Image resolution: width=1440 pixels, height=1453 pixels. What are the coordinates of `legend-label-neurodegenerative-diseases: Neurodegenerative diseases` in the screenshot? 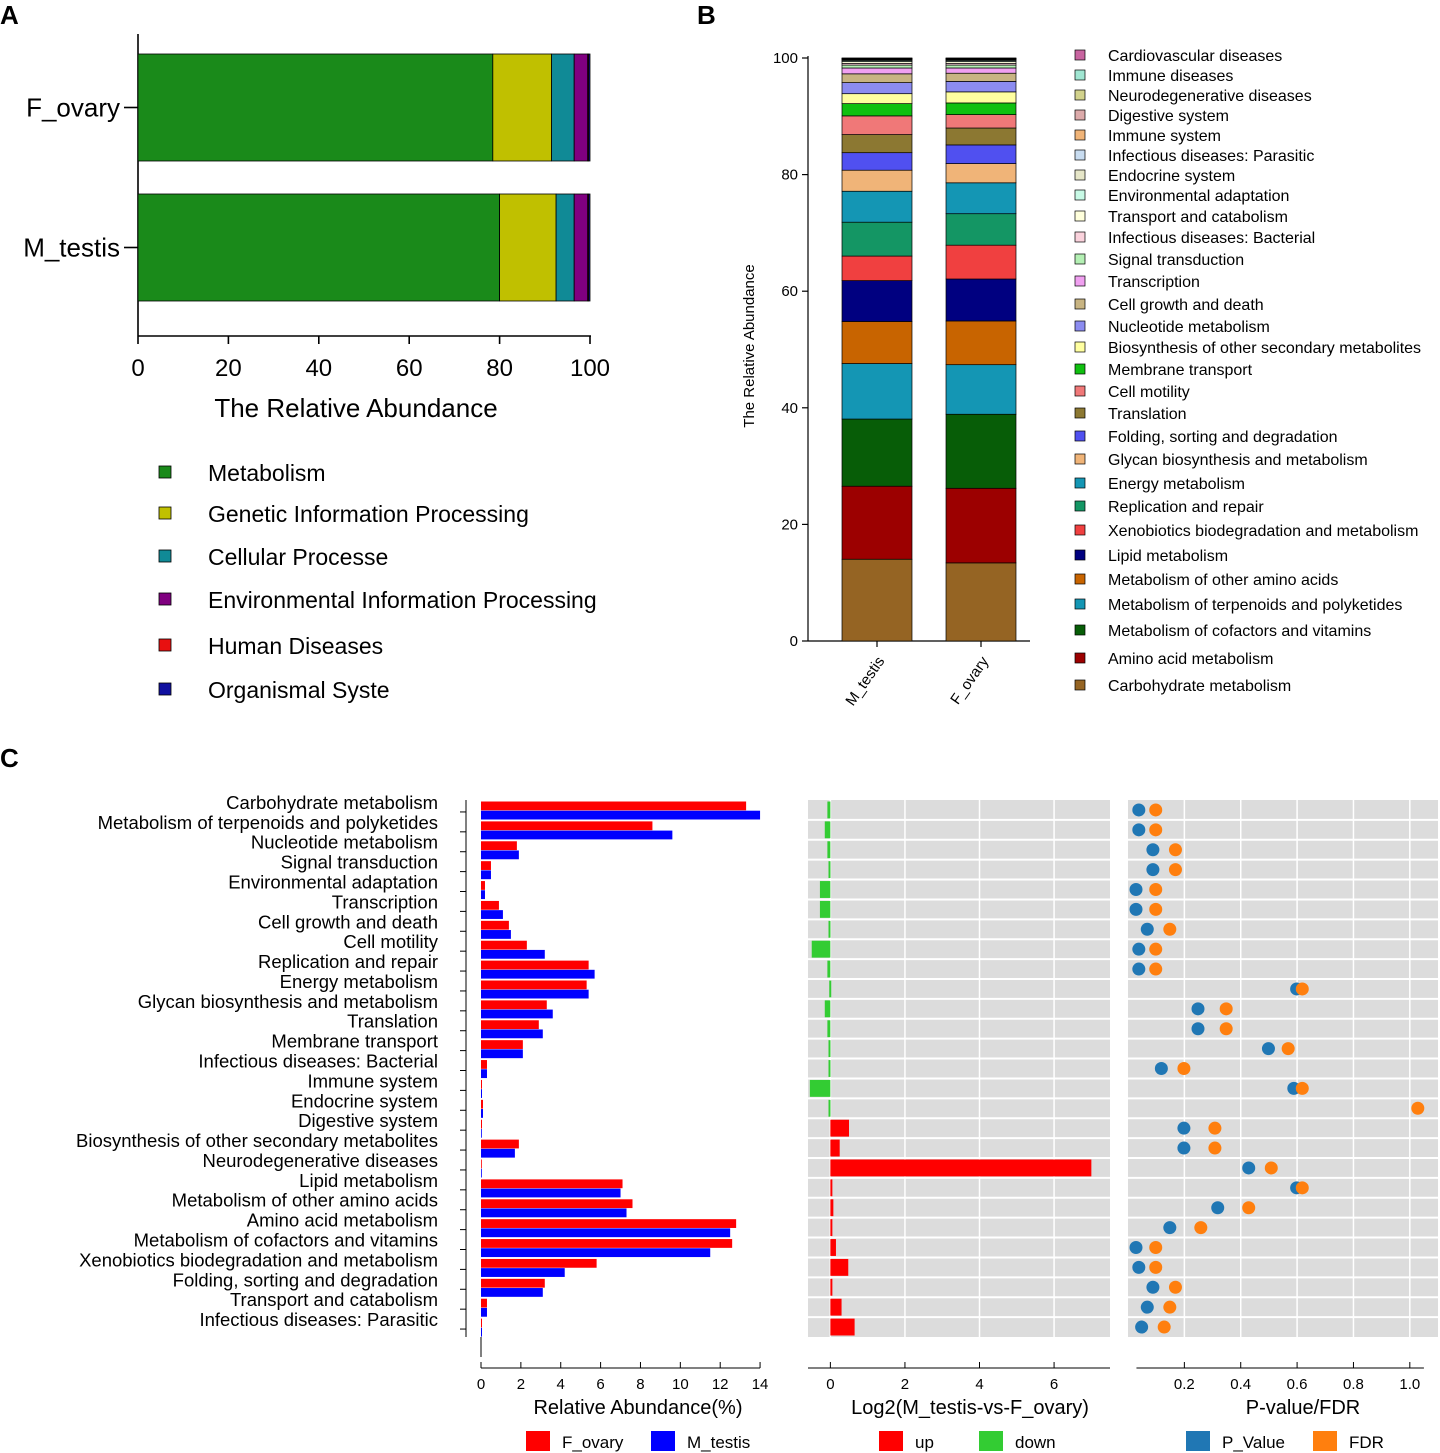 It's located at (1210, 96).